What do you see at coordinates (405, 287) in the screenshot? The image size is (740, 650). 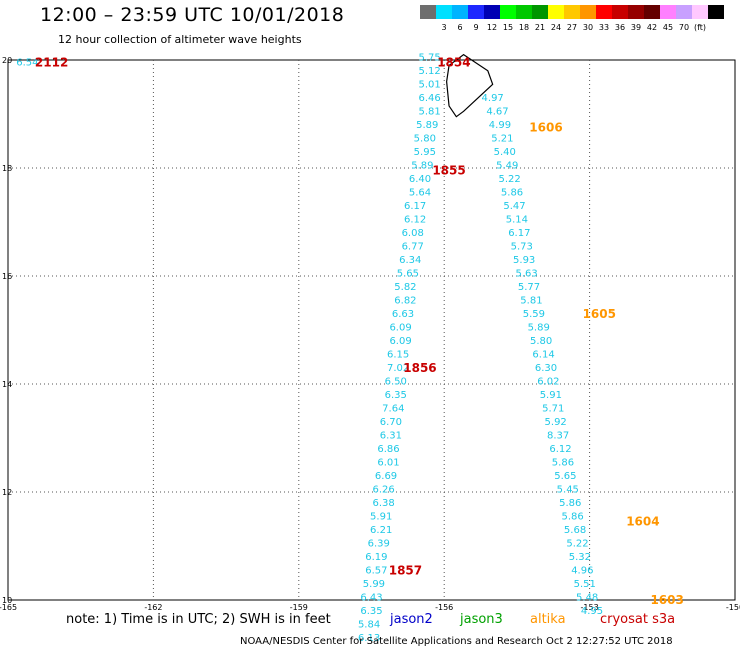 I see `wave-height-value: 5.82` at bounding box center [405, 287].